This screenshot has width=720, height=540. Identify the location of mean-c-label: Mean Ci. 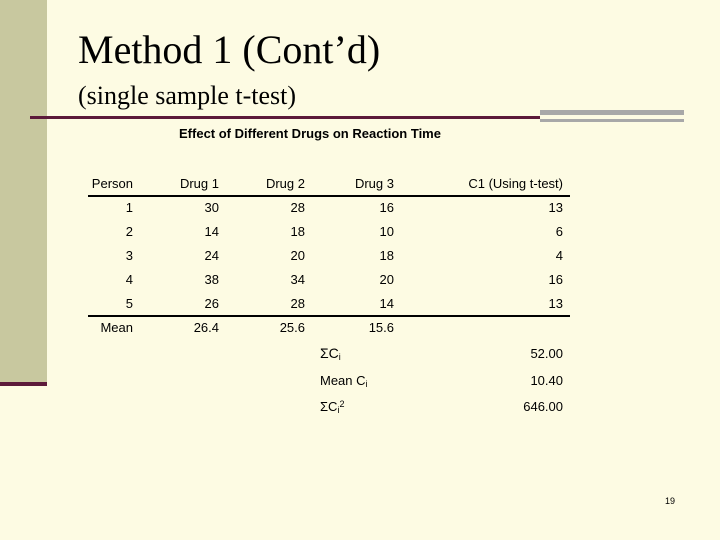
(344, 381).